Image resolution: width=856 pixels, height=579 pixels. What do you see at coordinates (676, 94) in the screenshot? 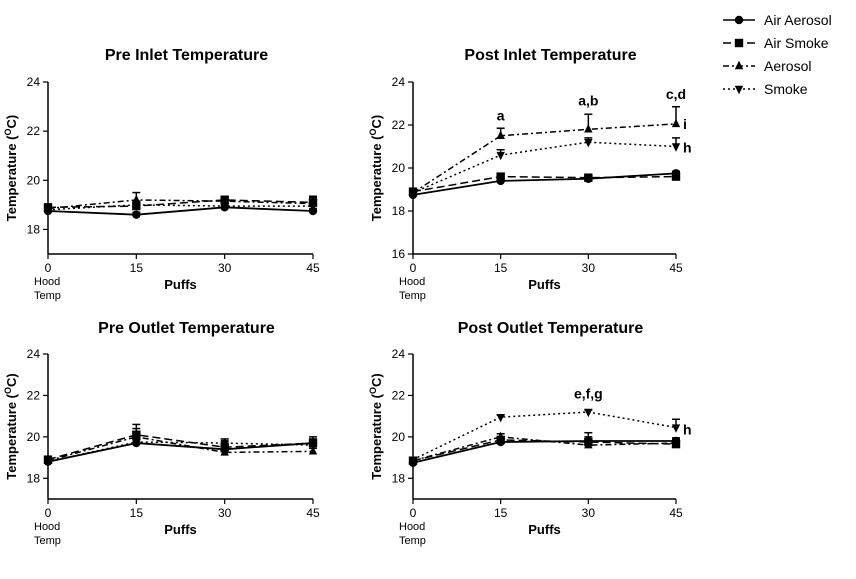
I see `annotation-label: c,d` at bounding box center [676, 94].